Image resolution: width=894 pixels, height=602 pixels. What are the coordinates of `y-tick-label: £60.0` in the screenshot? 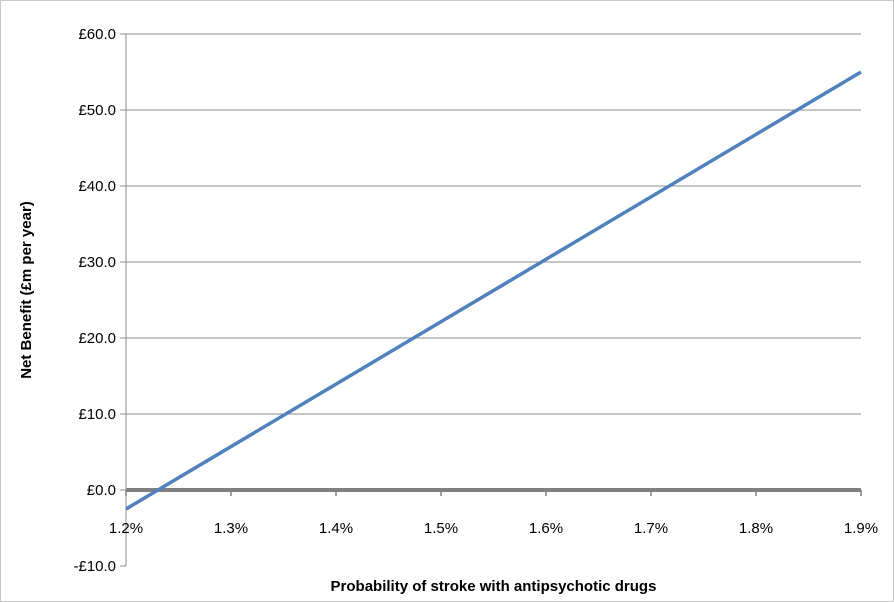 It's located at (97, 34).